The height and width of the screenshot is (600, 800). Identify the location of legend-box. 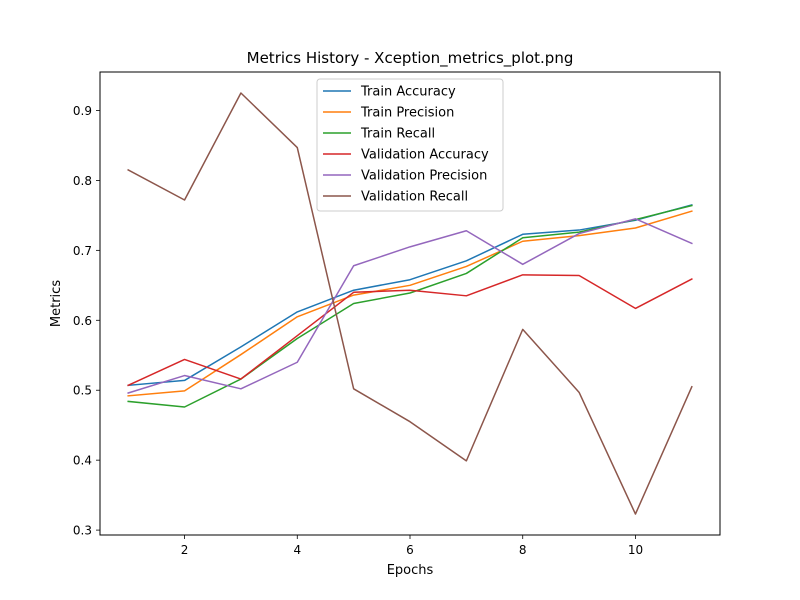
(410, 145).